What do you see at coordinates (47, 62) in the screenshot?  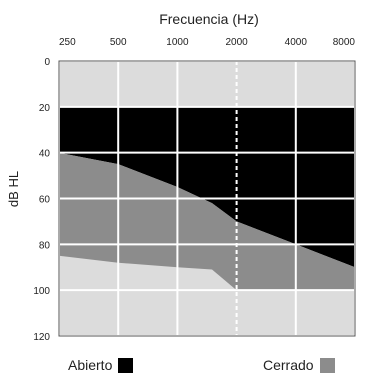 I see `y-tick-label-0: 0` at bounding box center [47, 62].